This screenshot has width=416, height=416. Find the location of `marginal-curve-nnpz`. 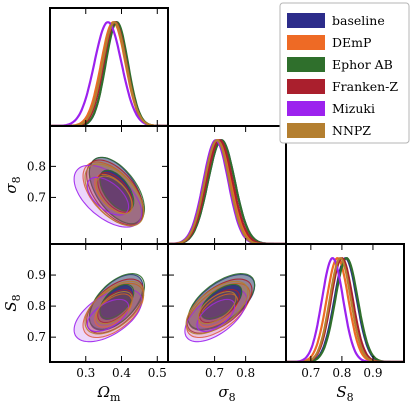

marginal-curve-nnpz is located at coordinates (227, 191).